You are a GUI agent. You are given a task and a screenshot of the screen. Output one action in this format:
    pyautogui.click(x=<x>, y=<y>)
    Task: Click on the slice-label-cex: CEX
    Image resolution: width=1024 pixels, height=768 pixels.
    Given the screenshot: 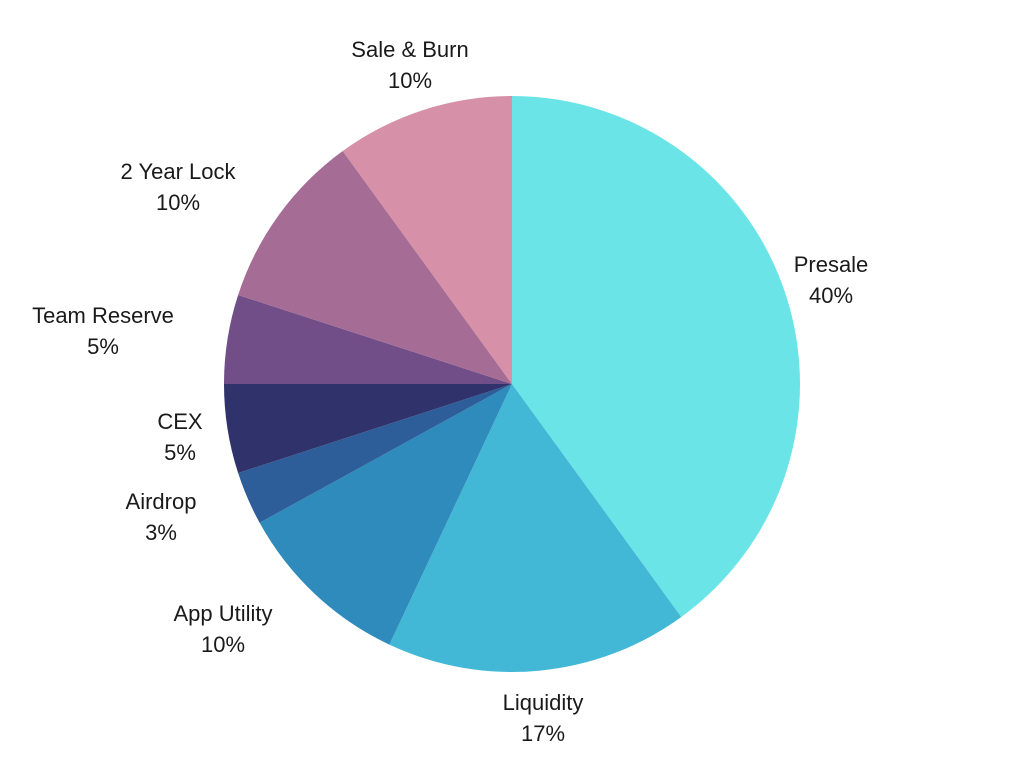 What is the action you would take?
    pyautogui.click(x=180, y=421)
    